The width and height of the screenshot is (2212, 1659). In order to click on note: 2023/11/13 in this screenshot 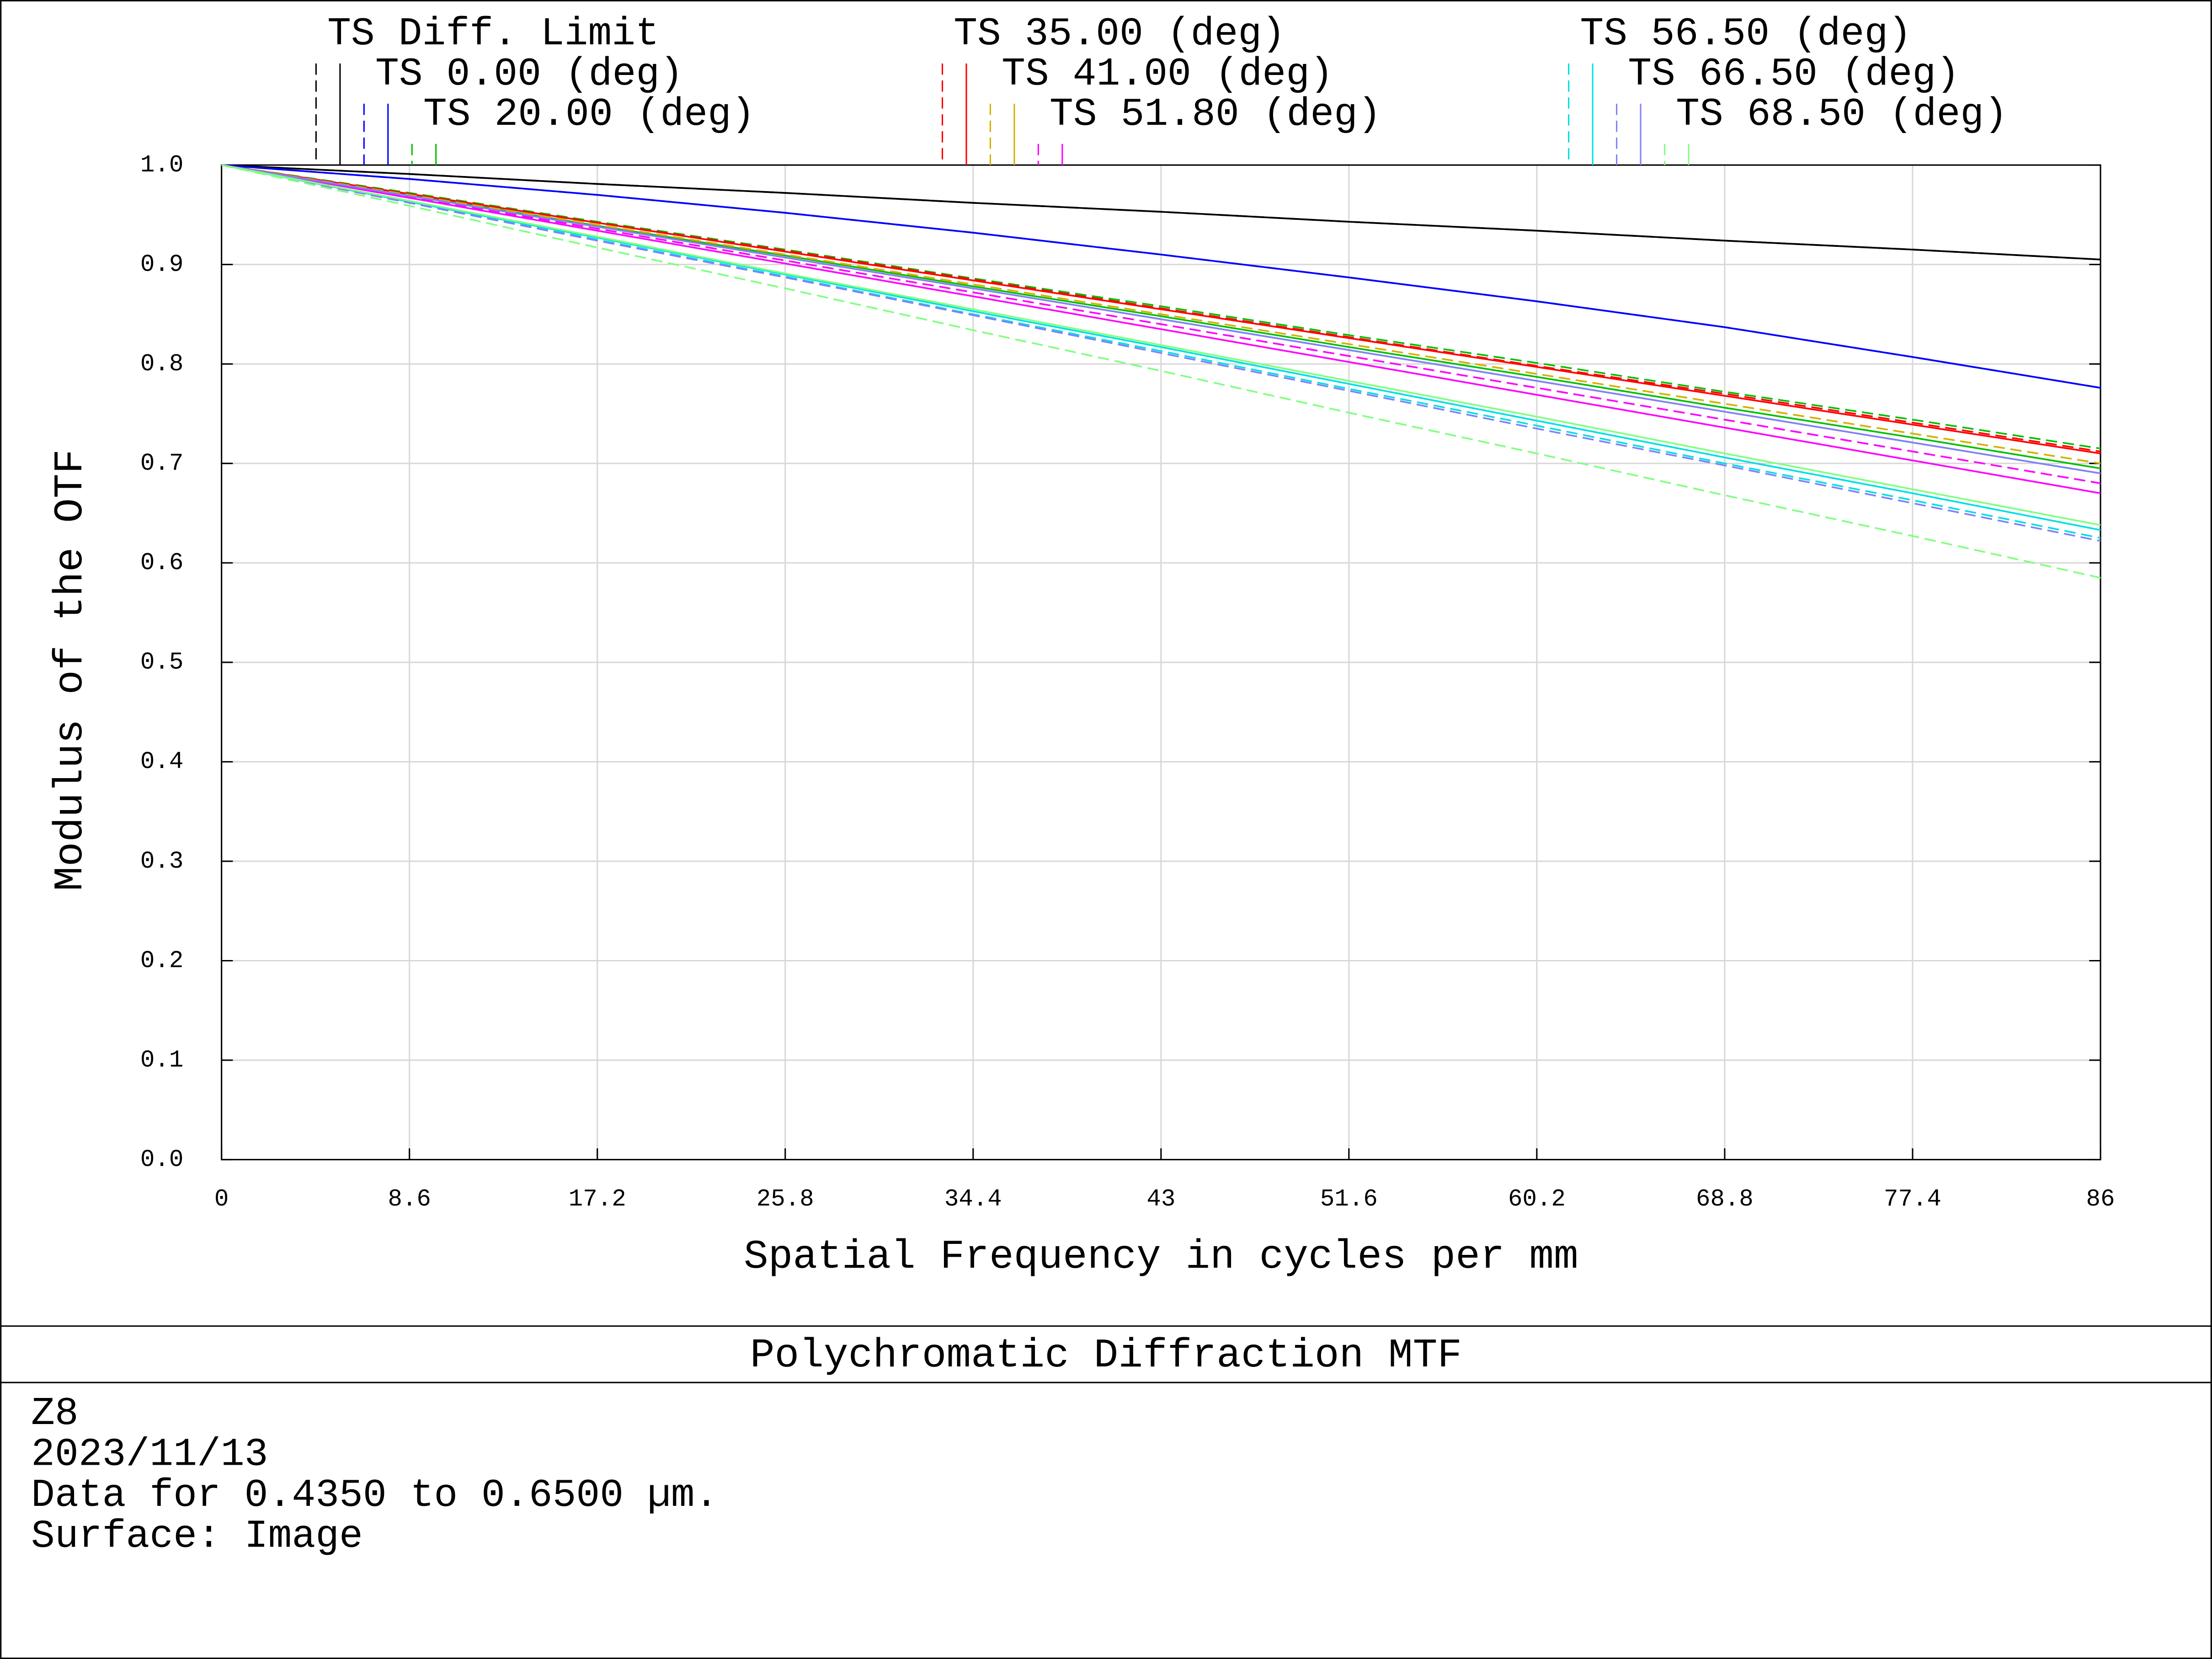, I will do `click(149, 1455)`.